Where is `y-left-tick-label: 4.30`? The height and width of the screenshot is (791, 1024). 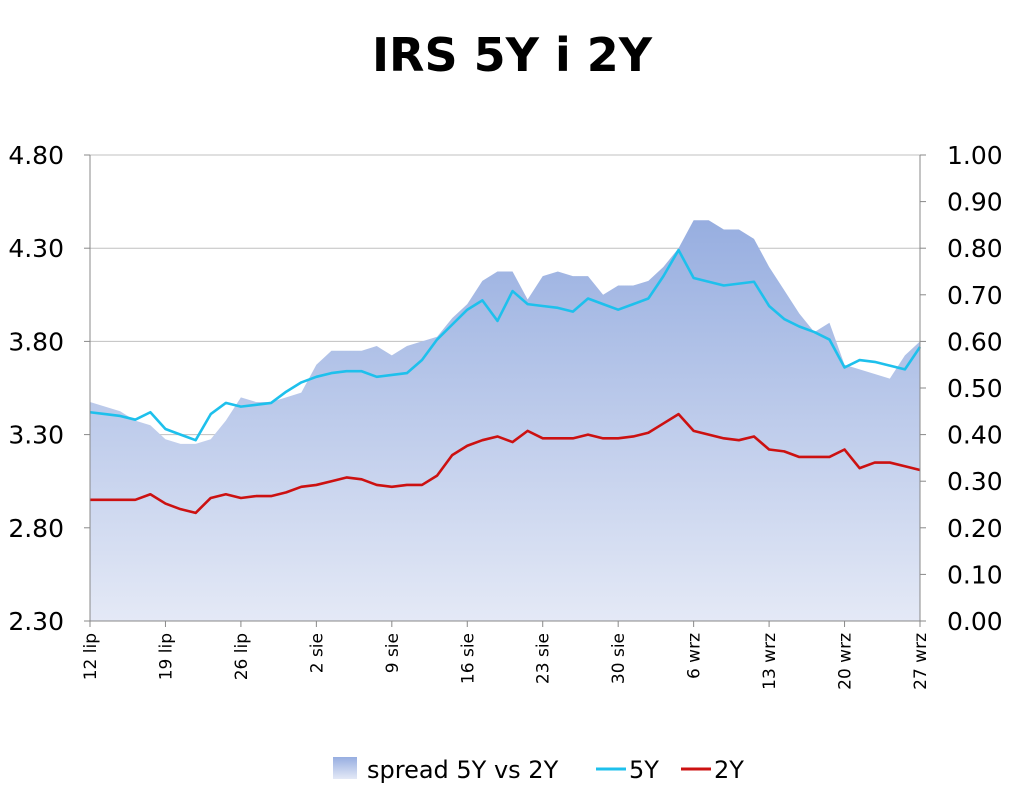 y-left-tick-label: 4.30 is located at coordinates (36, 248).